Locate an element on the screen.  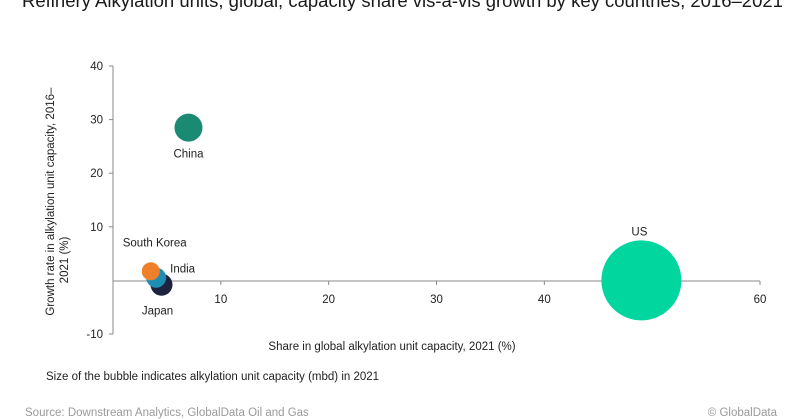
bubble-label-india: India is located at coordinates (183, 270).